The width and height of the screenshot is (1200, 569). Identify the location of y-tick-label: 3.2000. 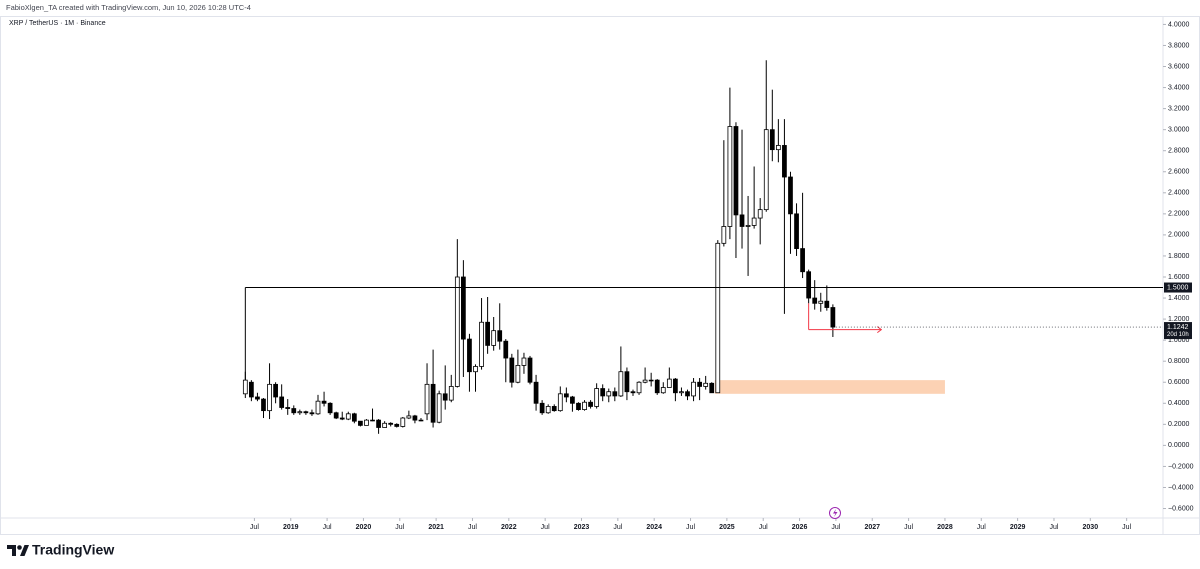
(1179, 108).